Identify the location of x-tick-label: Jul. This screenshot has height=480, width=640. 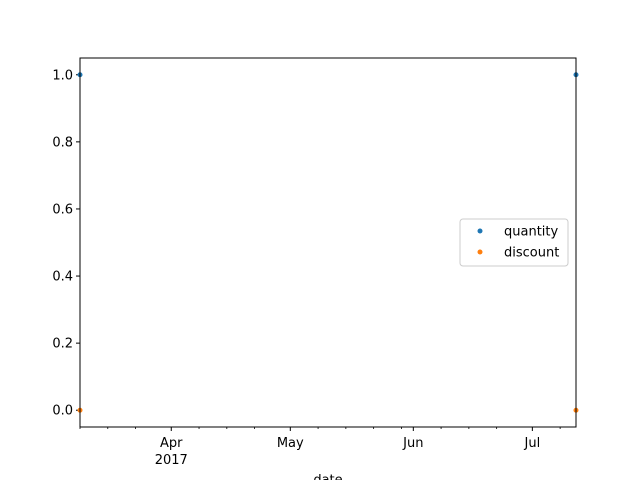
(532, 443).